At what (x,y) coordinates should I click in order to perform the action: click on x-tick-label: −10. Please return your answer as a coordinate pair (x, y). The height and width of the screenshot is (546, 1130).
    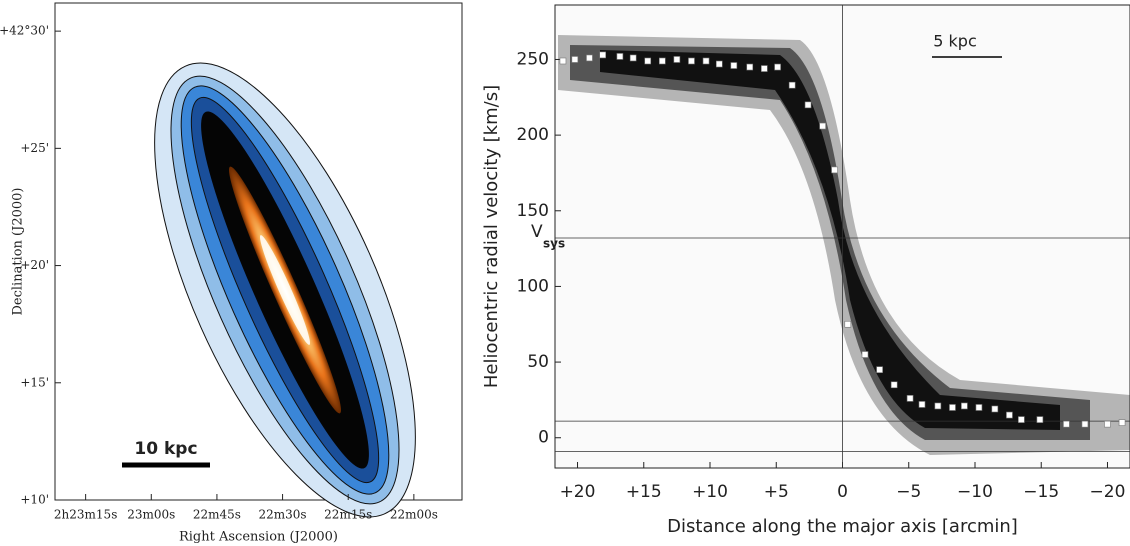
    Looking at the image, I should click on (975, 492).